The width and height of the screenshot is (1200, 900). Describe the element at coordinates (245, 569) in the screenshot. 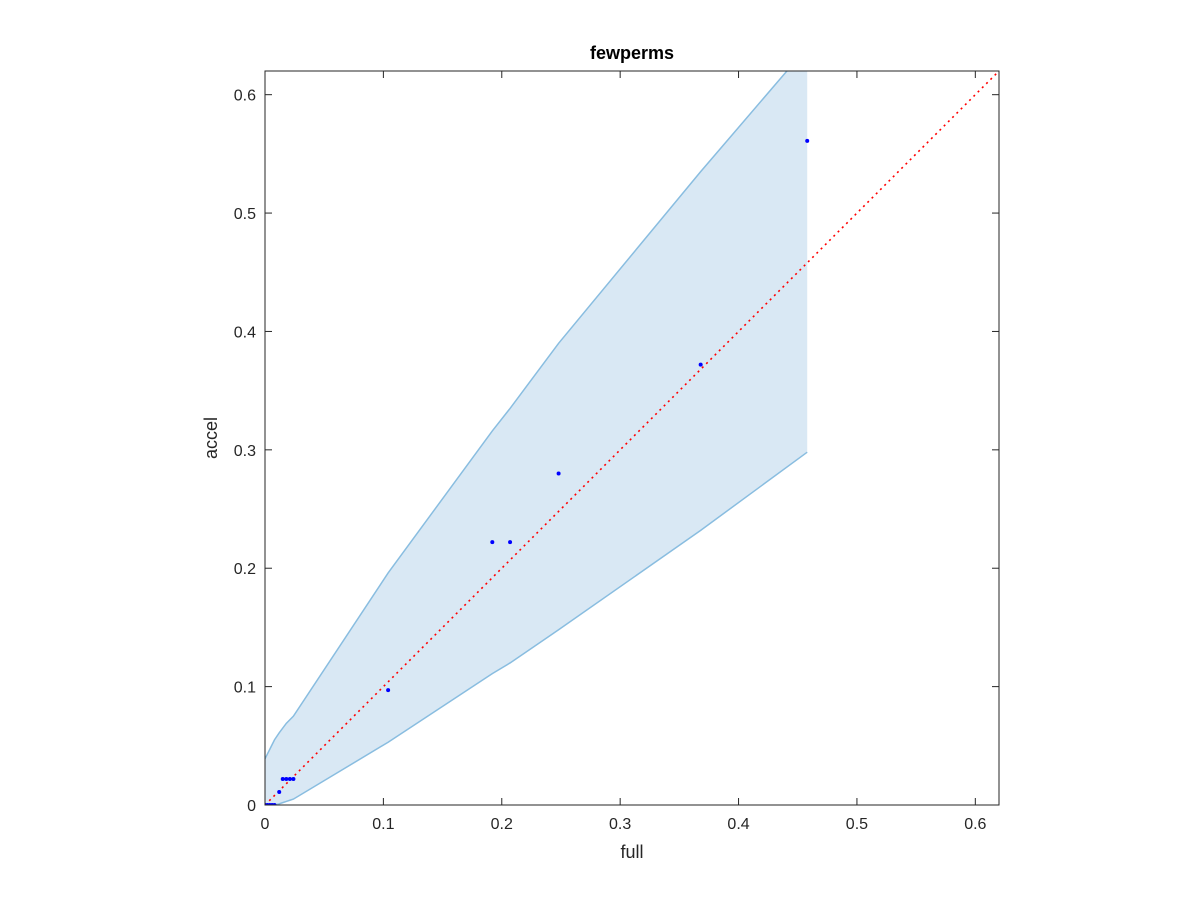

I see `y-tick-label: 0.2` at that location.